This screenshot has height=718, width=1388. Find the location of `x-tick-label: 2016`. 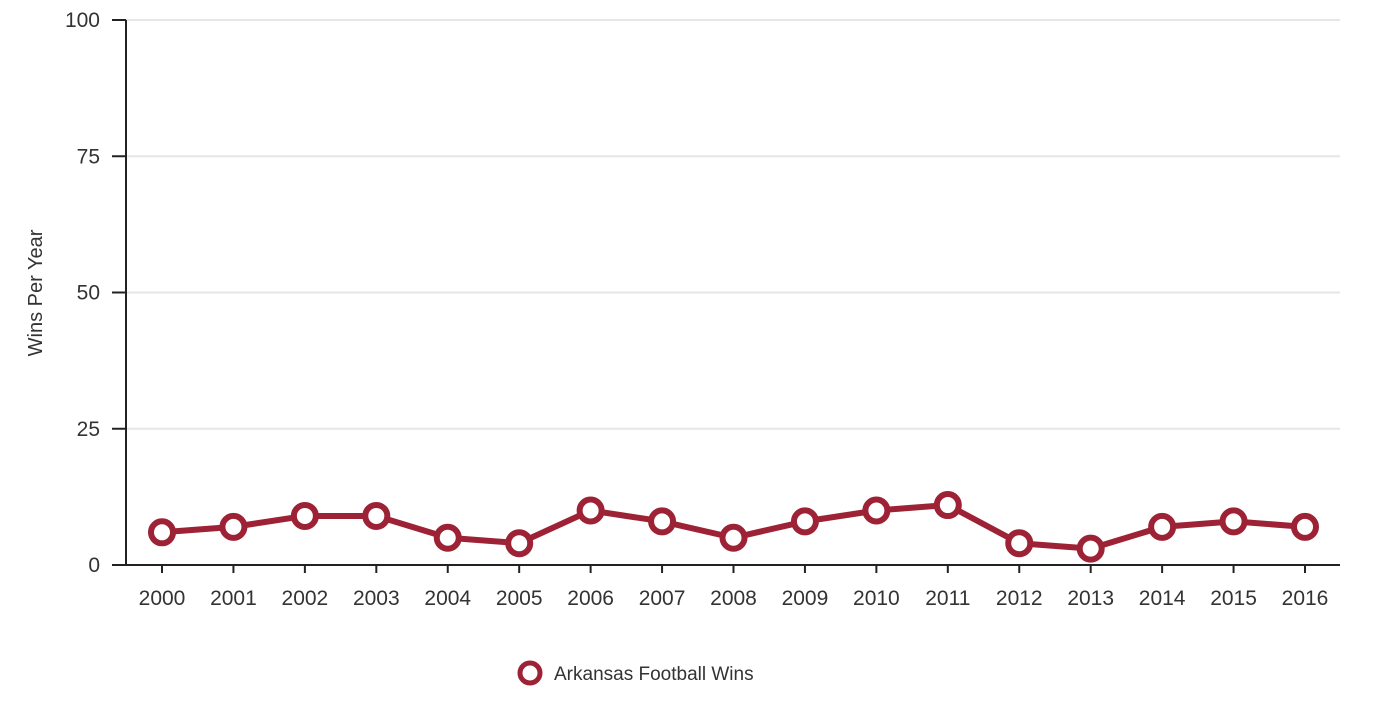

x-tick-label: 2016 is located at coordinates (1305, 598).